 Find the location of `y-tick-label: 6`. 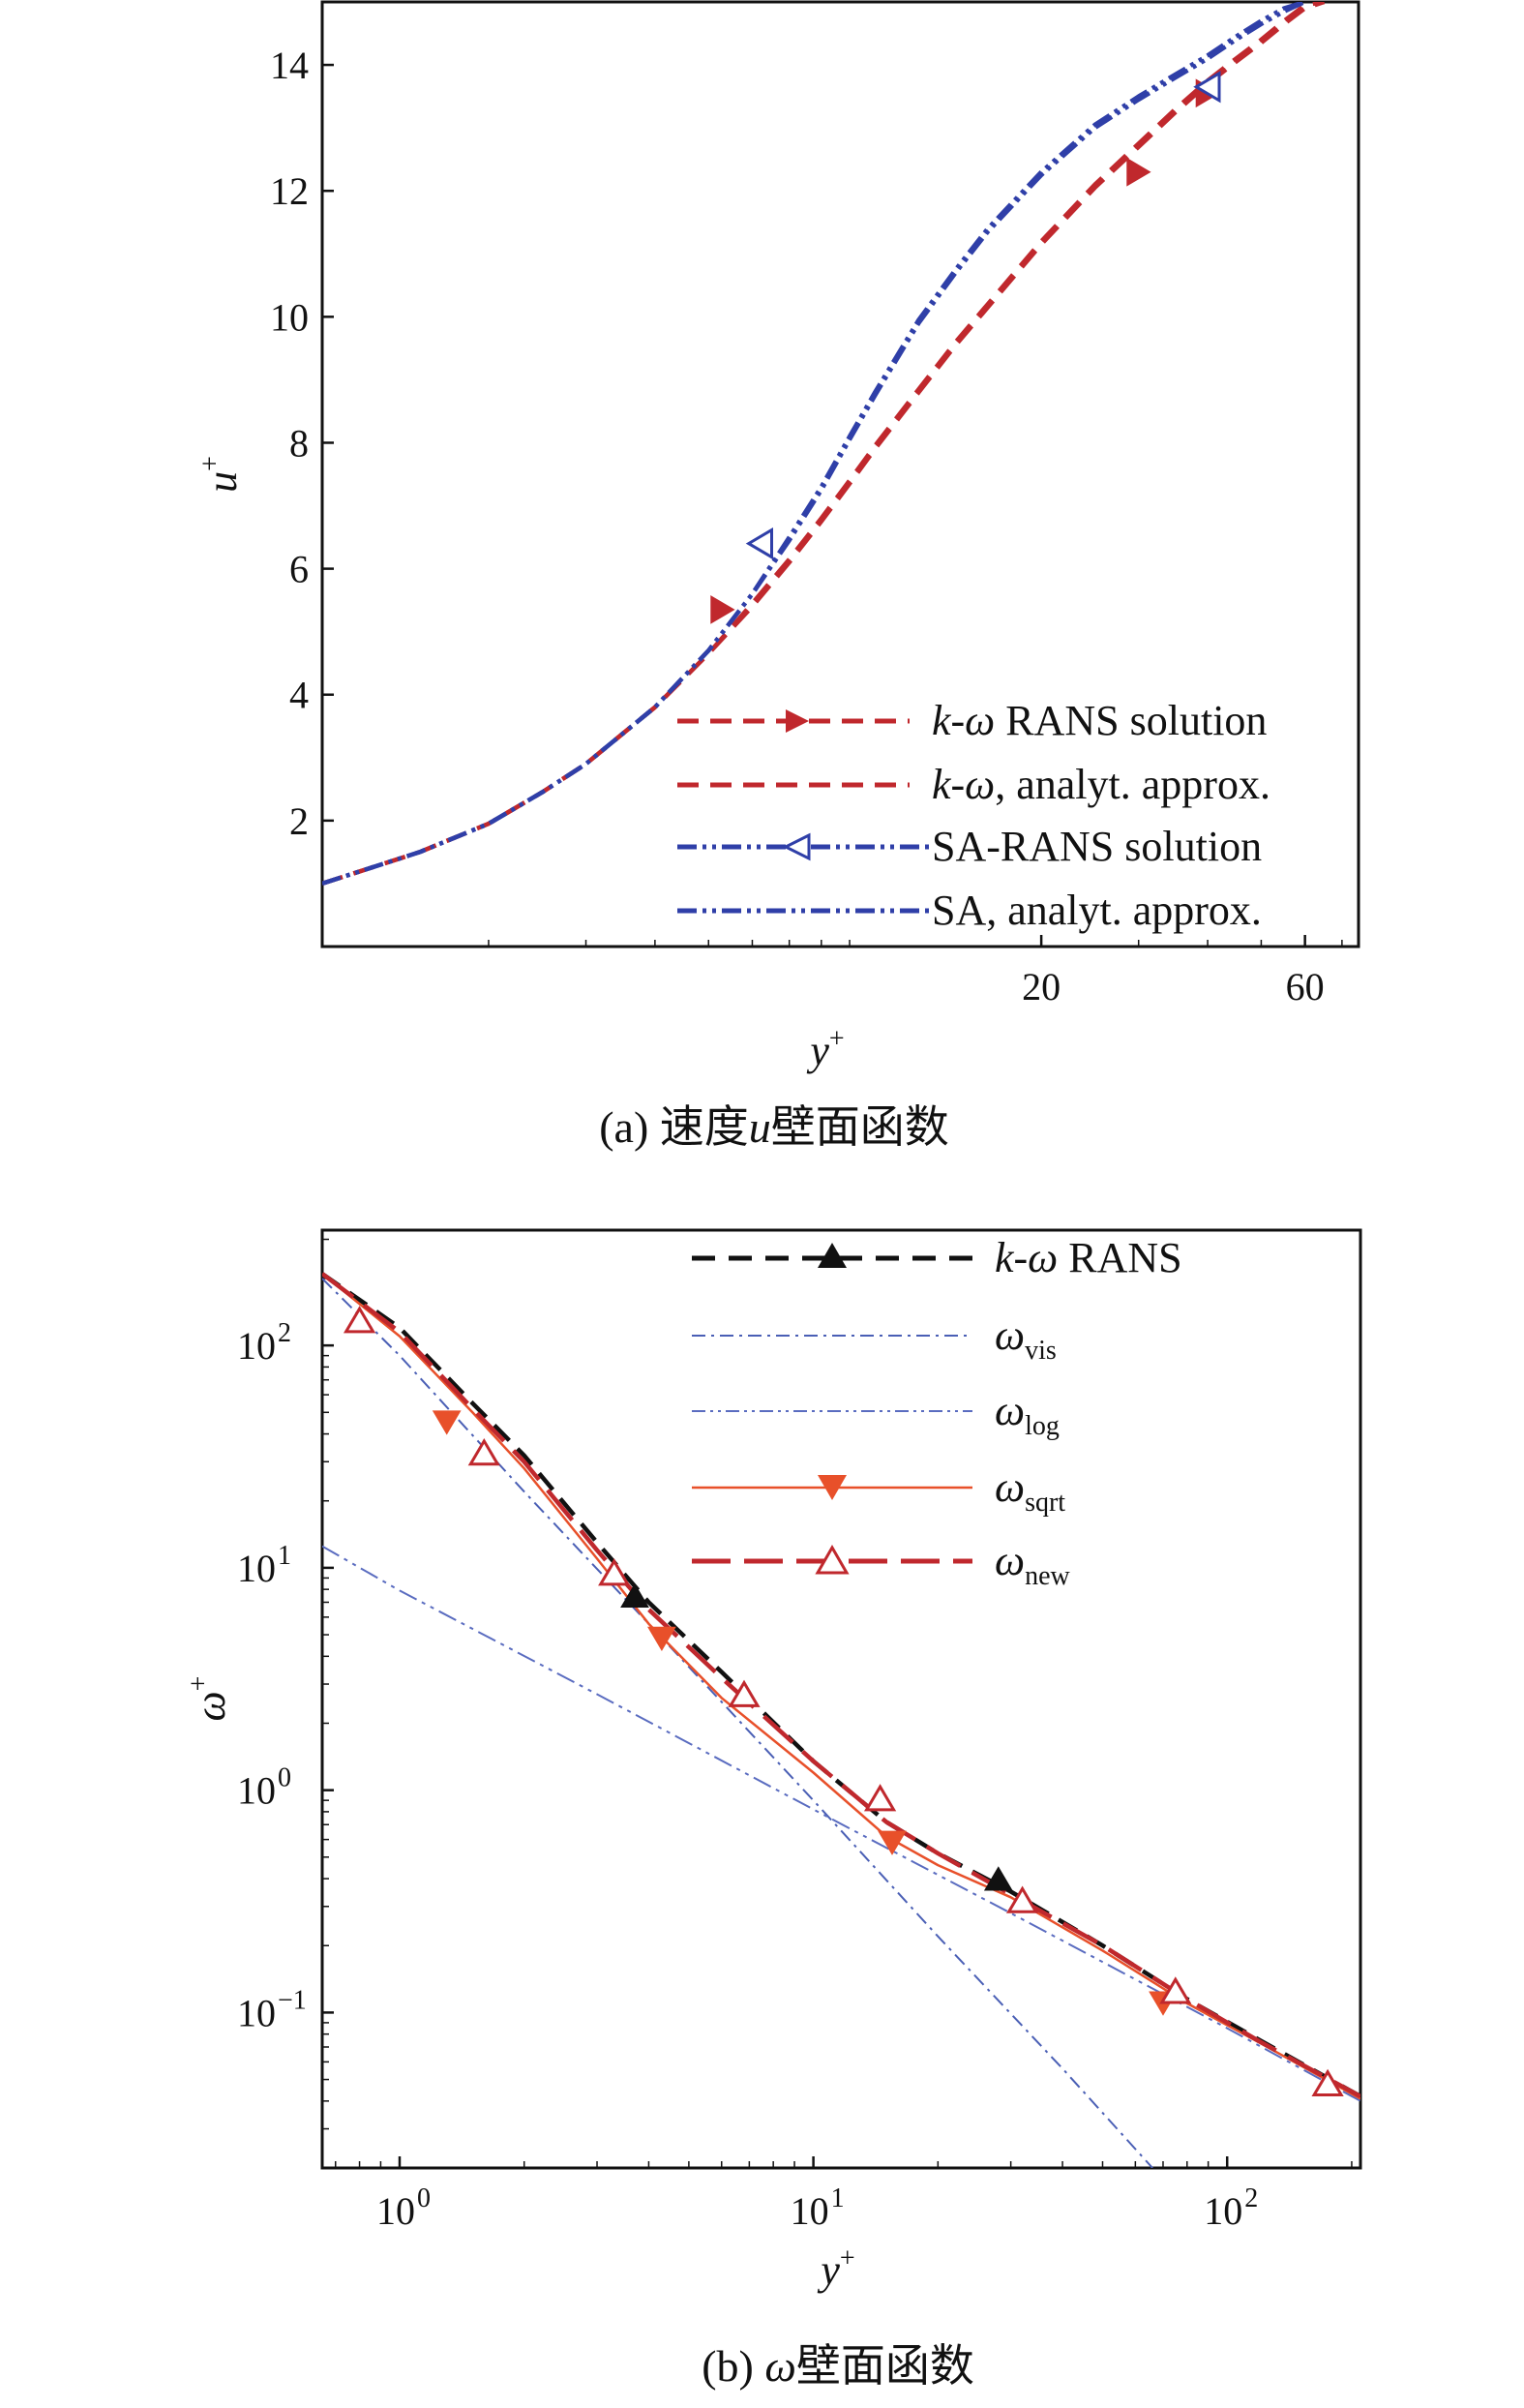

y-tick-label: 6 is located at coordinates (299, 569).